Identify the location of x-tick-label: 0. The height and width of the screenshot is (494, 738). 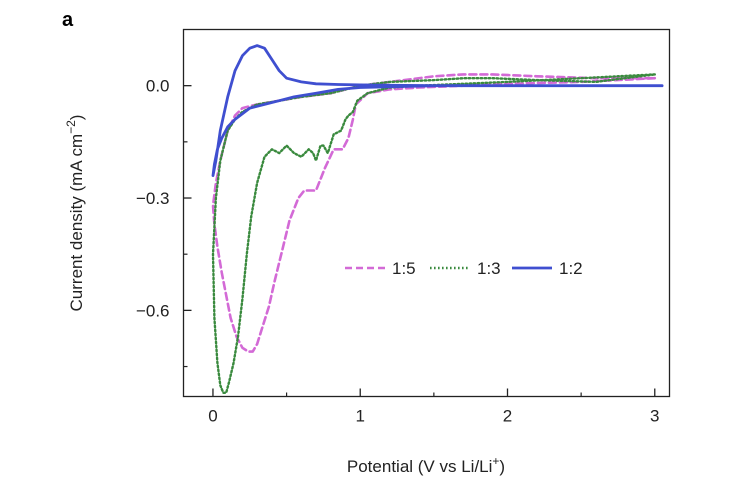
(212, 416).